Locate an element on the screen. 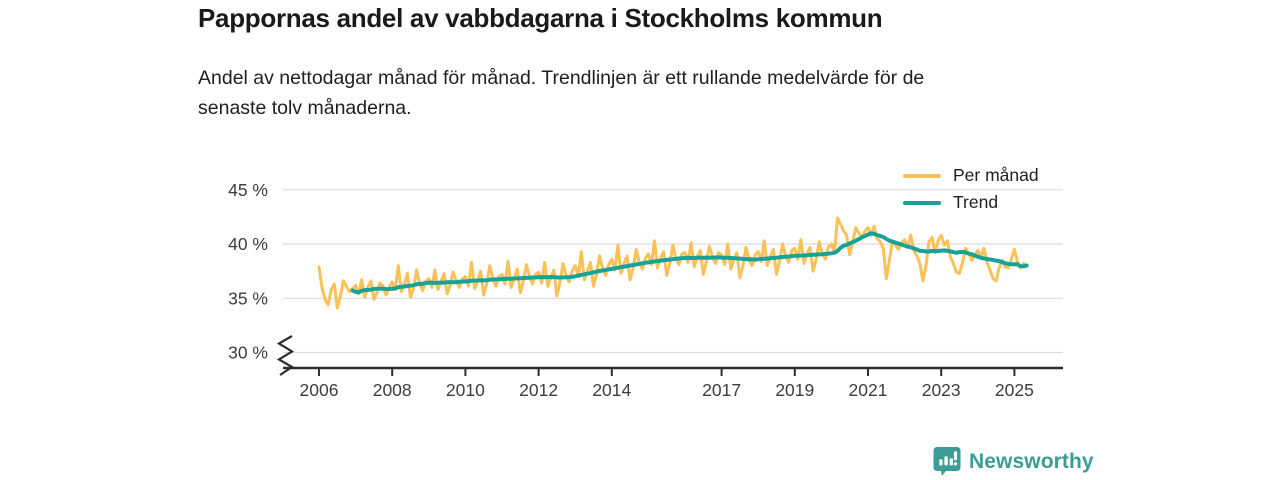 This screenshot has width=1280, height=480. x-axis-label: 2012 is located at coordinates (538, 390).